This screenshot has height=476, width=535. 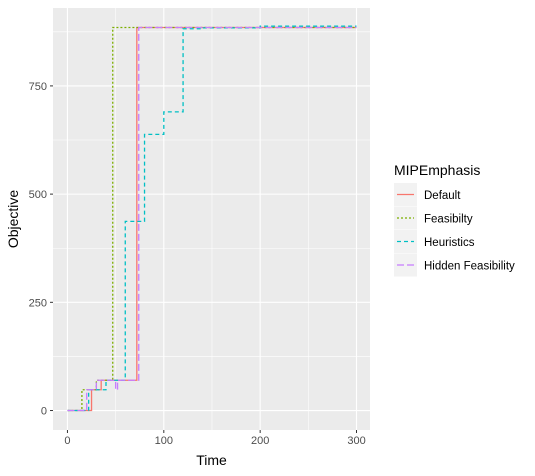 I want to click on x-tick-label: 0, so click(x=67, y=441).